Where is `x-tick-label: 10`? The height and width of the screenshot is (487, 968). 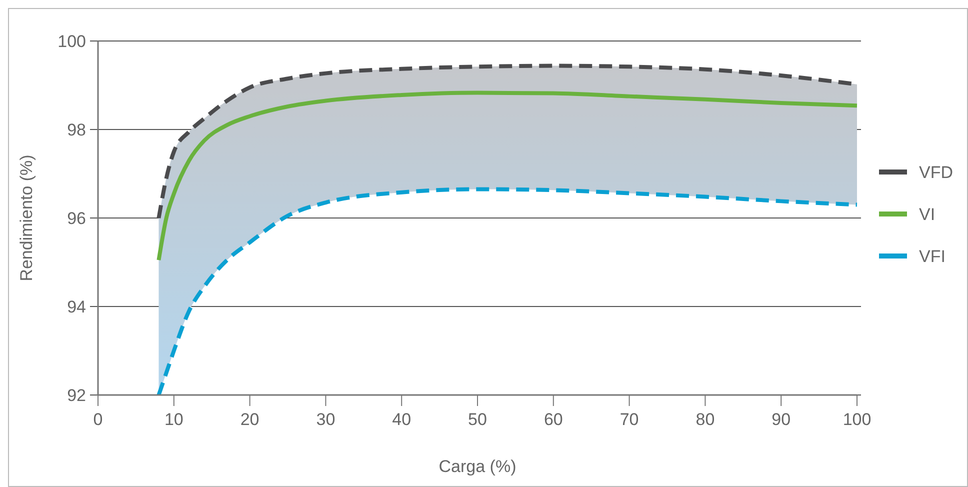
x-tick-label: 10 is located at coordinates (174, 419).